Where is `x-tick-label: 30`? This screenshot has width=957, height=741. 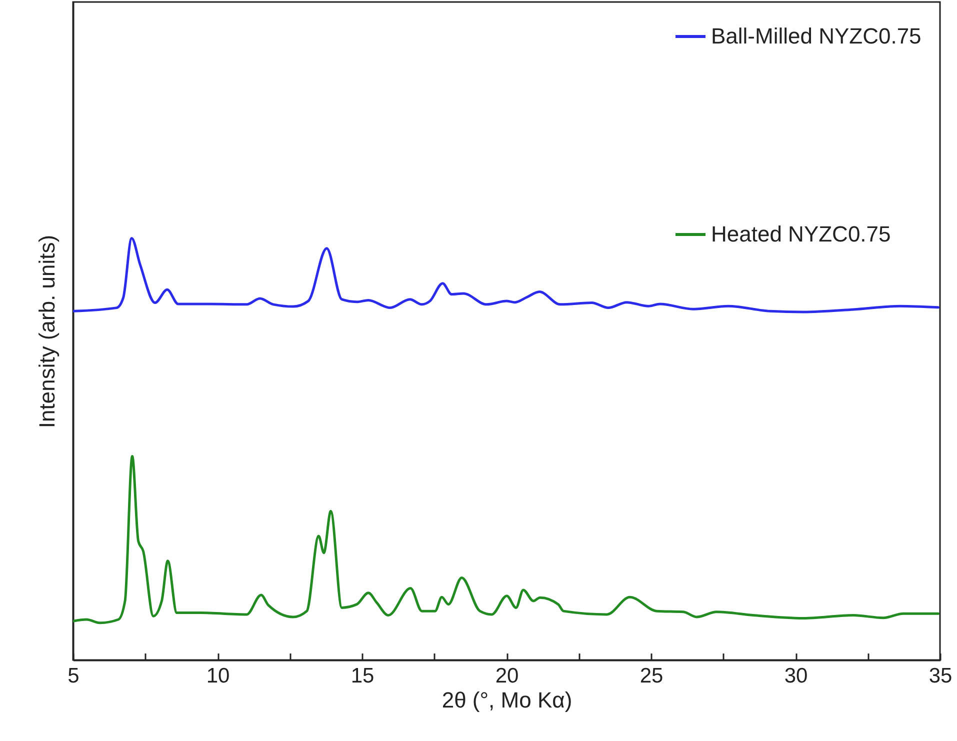
x-tick-label: 30 is located at coordinates (796, 676).